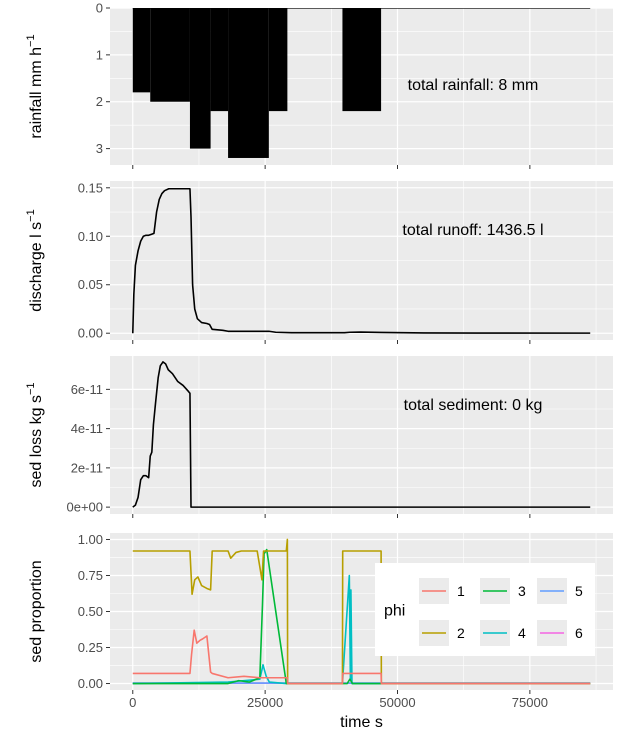 The image size is (626, 737). Describe the element at coordinates (99, 101) in the screenshot. I see `y-tick-label: 2` at that location.